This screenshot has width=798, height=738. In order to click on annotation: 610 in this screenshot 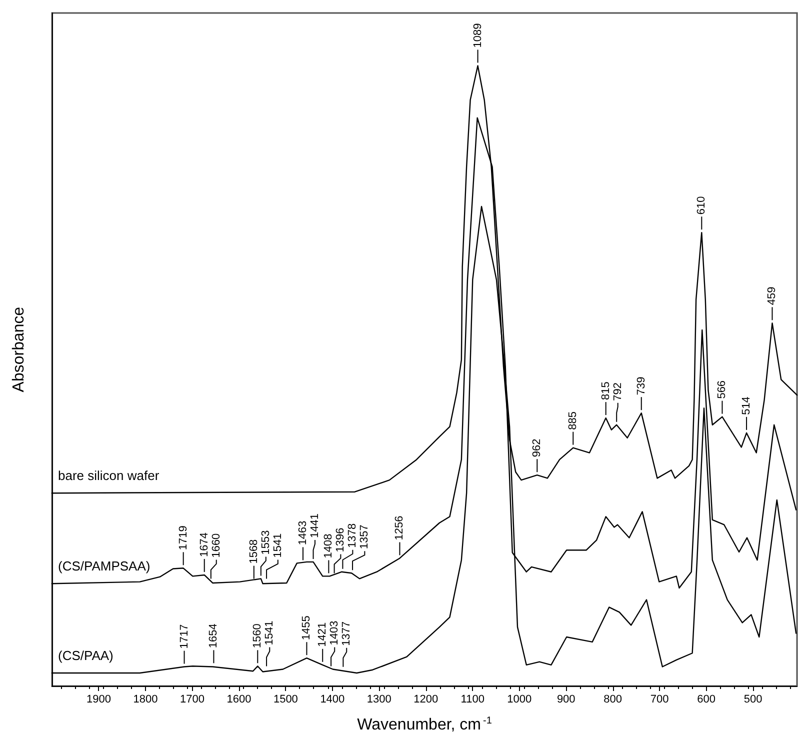, I will do `click(702, 205)`.